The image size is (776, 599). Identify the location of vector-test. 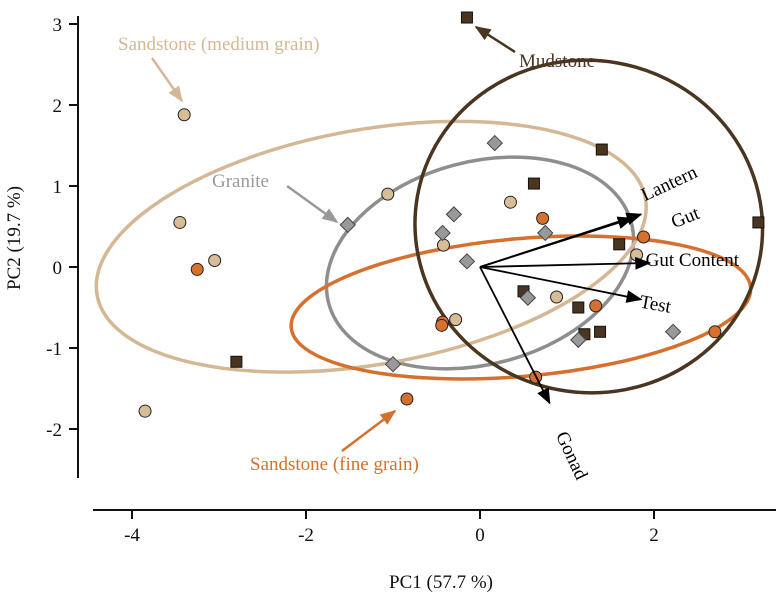
(561, 284).